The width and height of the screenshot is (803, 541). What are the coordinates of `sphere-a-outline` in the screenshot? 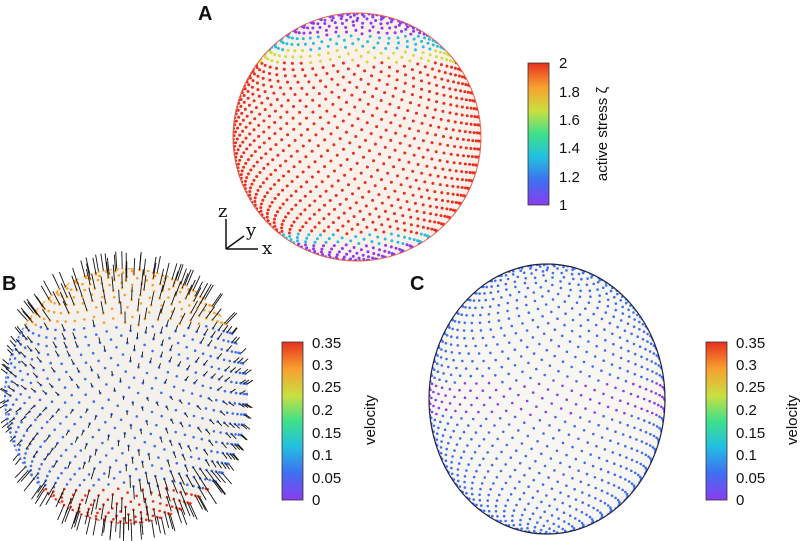 It's located at (357, 137).